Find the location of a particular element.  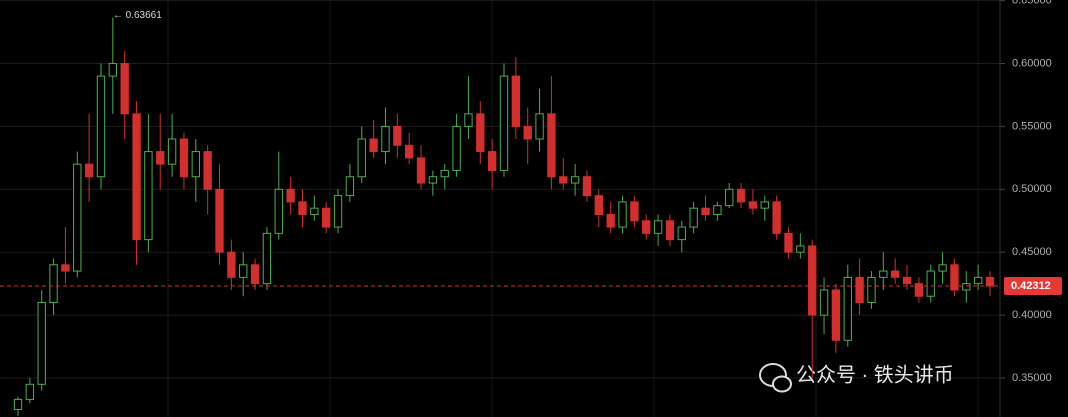

y-tick-label: 0.35000 is located at coordinates (1032, 378).